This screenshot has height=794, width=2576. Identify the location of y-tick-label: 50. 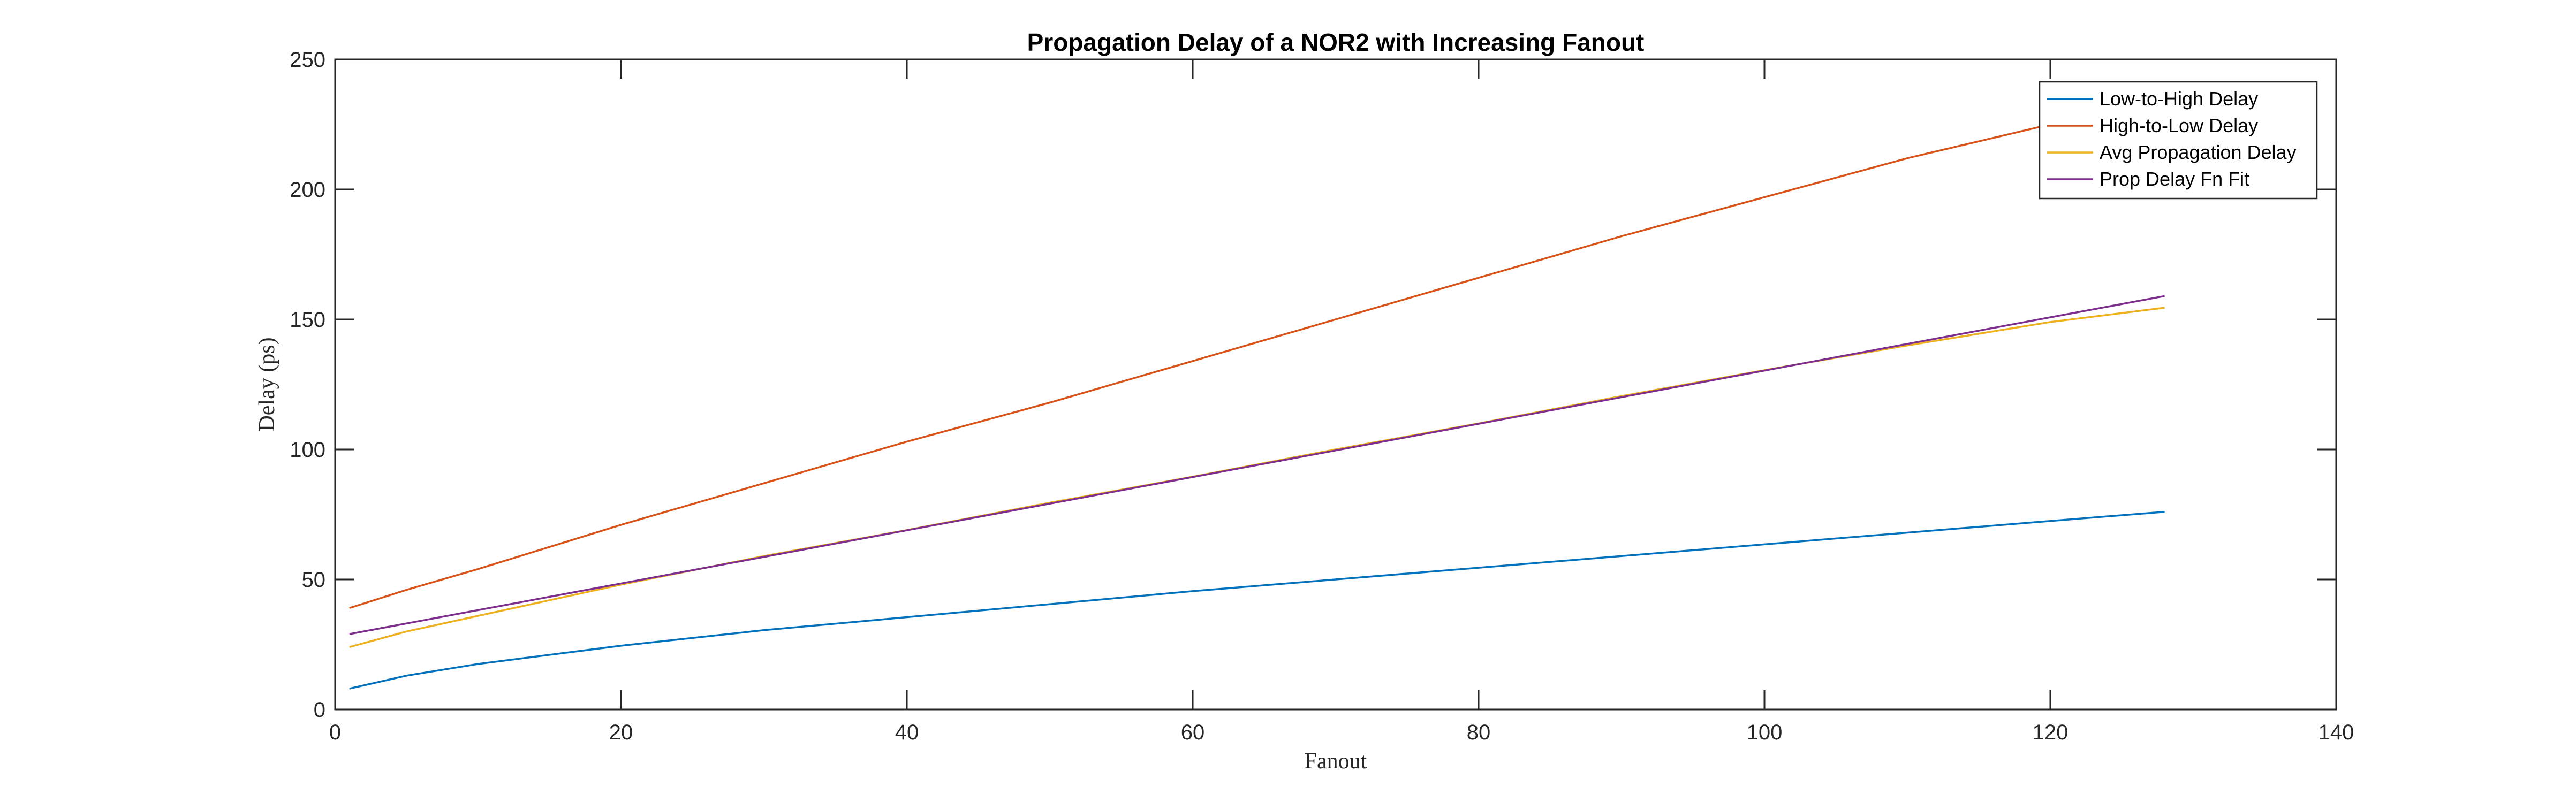
(314, 580).